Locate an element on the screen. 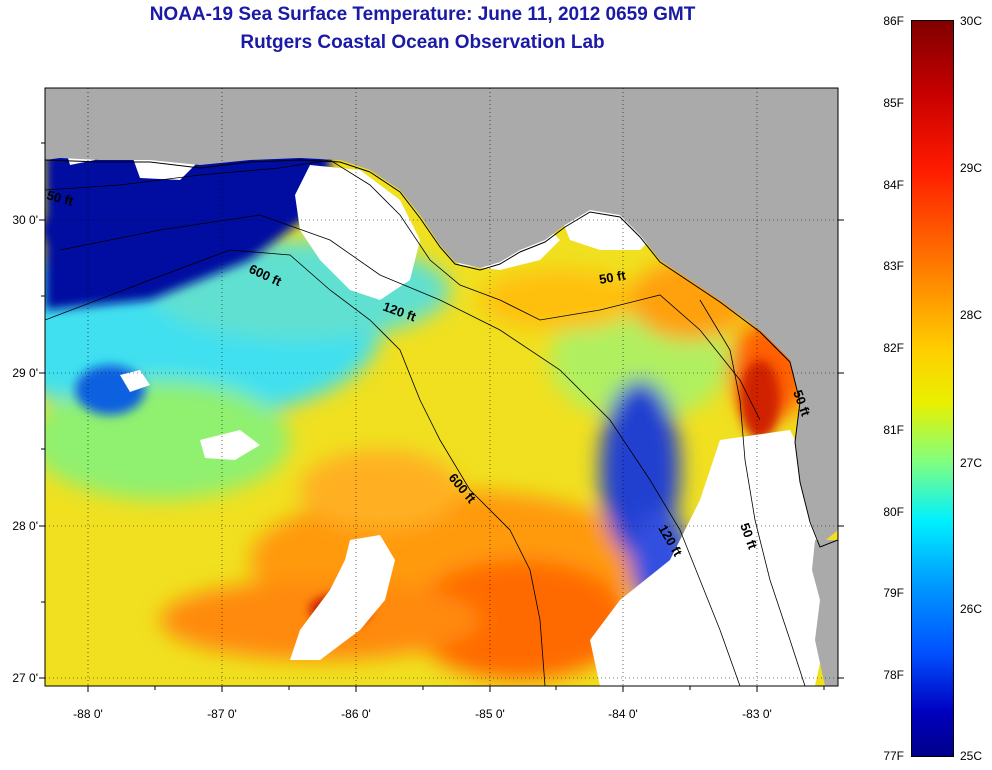  lon-label: -86 0' is located at coordinates (356, 714).